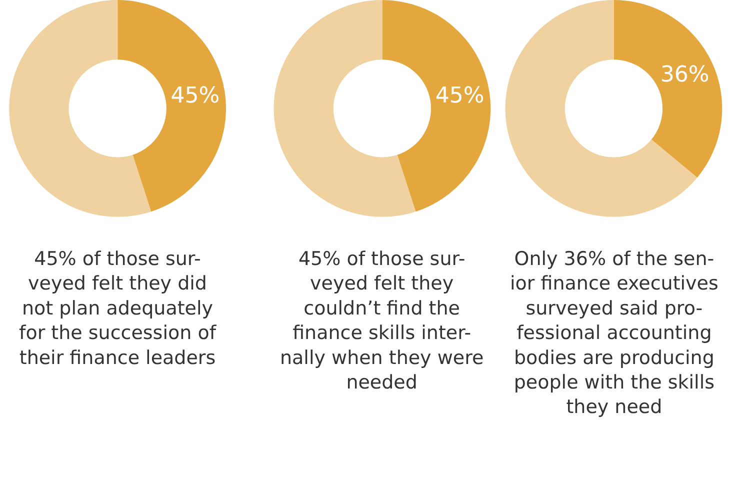  Describe the element at coordinates (382, 321) in the screenshot. I see `text: 45% of those sur- veyed felt they couldn’t find the finance skills inter- nally when they were needed` at that location.